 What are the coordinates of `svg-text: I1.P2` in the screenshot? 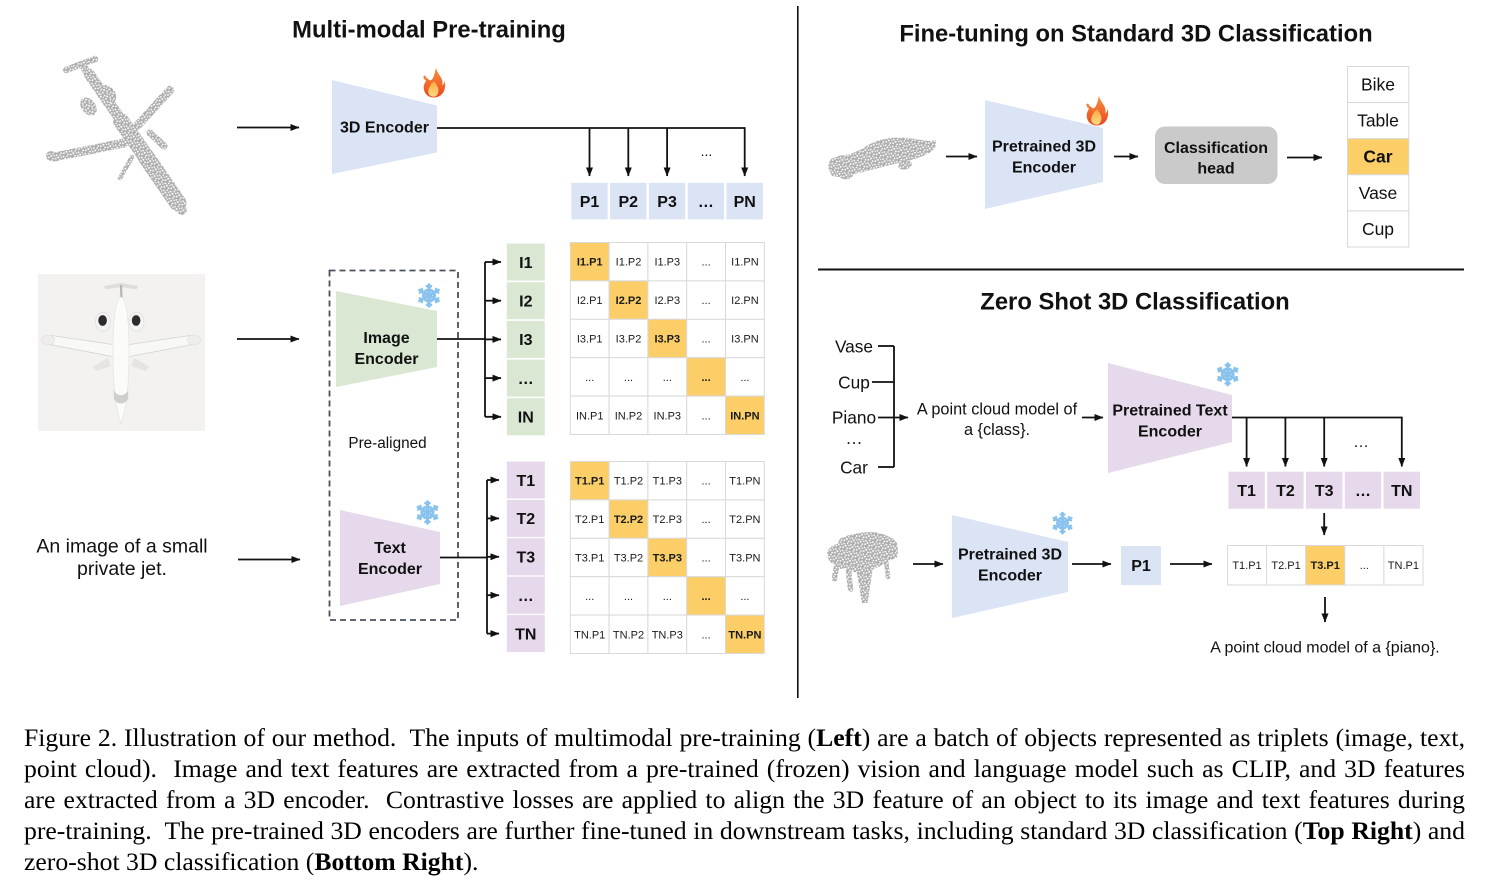 It's located at (629, 263).